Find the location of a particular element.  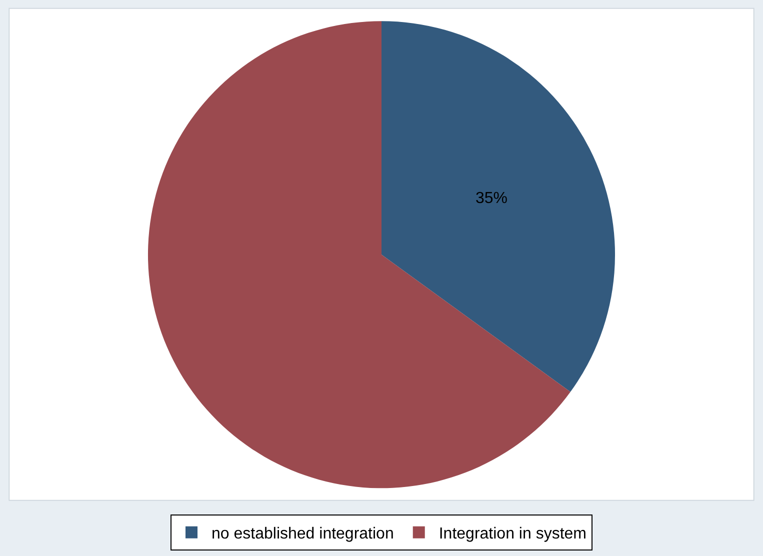

legend-label: no established integration is located at coordinates (303, 534).